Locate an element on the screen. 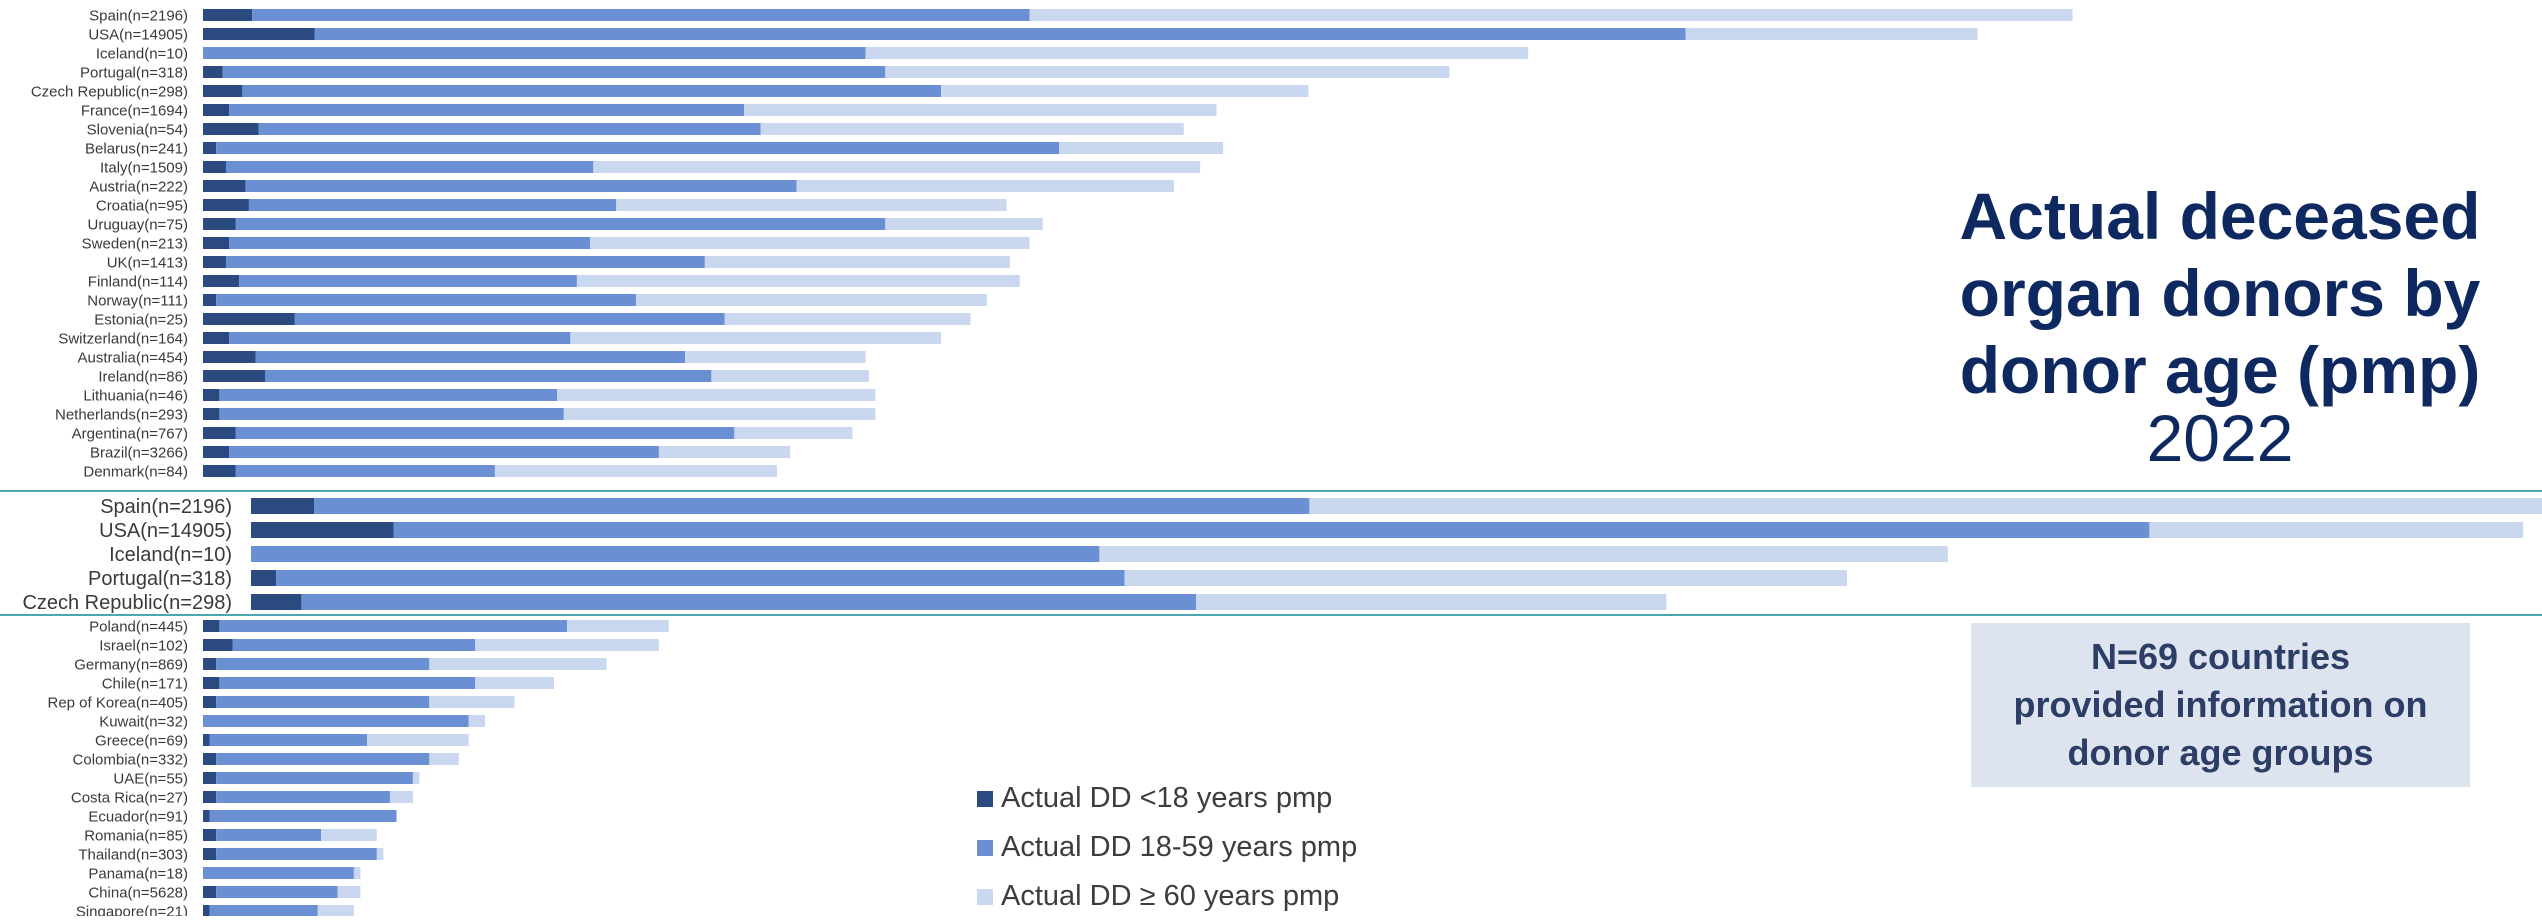  bar-over60-spain is located at coordinates (1551, 15).